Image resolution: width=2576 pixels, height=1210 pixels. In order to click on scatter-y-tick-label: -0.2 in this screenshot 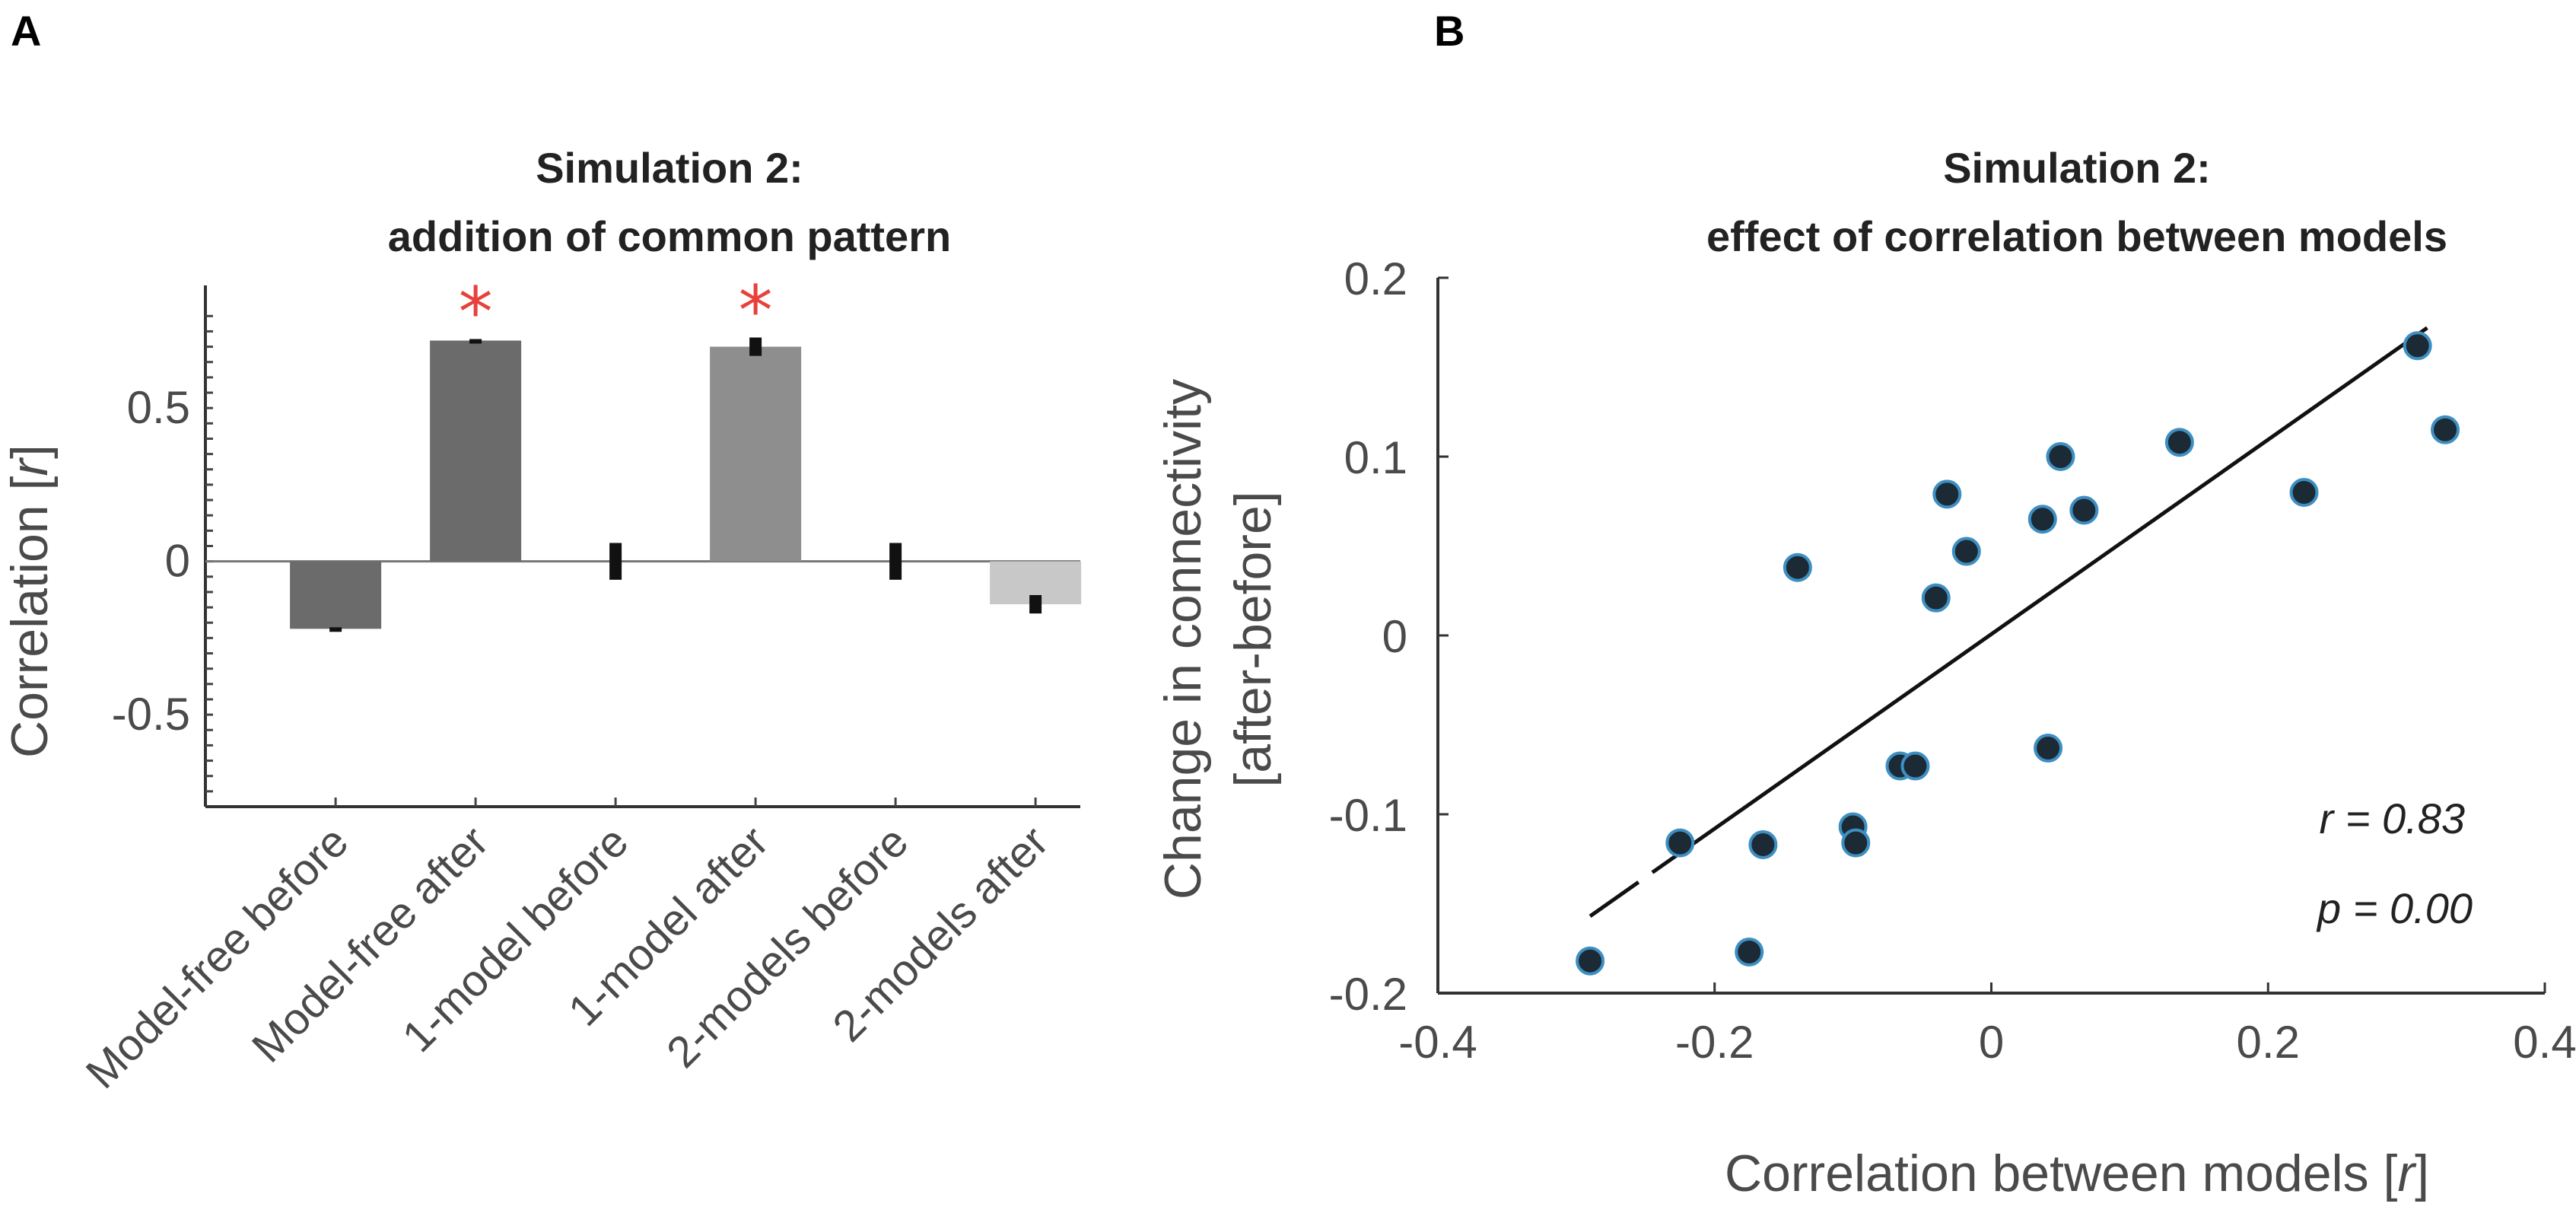, I will do `click(1368, 995)`.